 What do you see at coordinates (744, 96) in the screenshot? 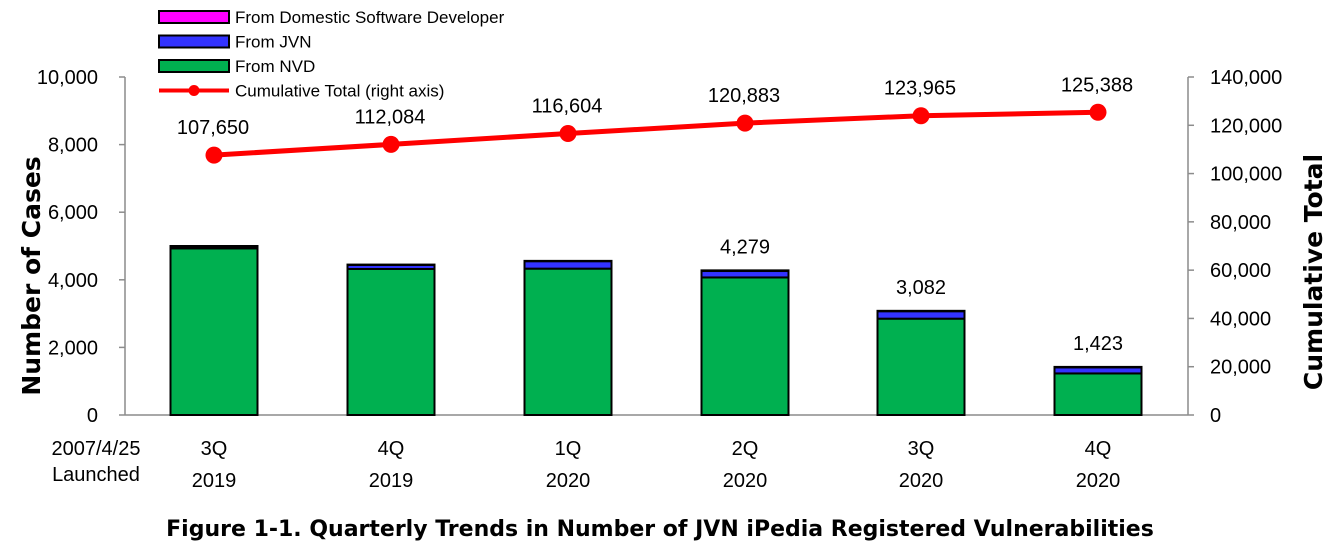
I see `line-data-label: 120,883` at bounding box center [744, 96].